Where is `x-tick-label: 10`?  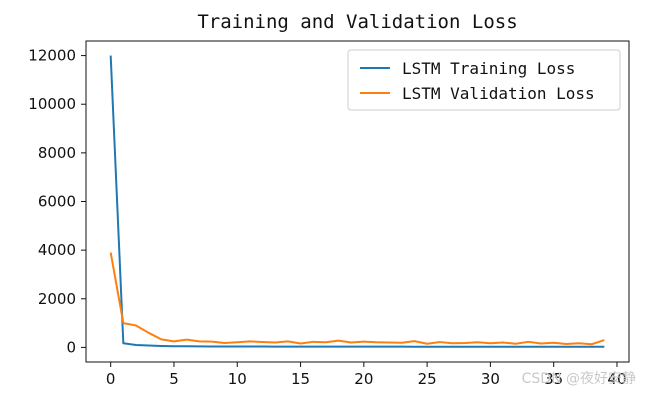 x-tick-label: 10 is located at coordinates (237, 379).